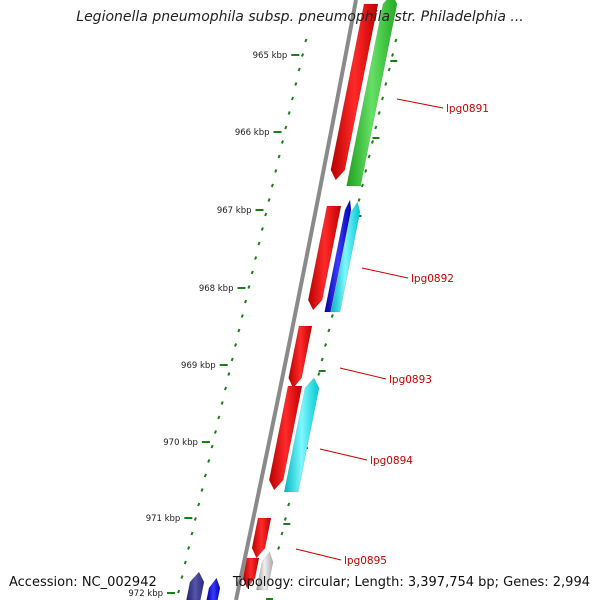  Describe the element at coordinates (265, 571) in the screenshot. I see `similarity-band-gray` at that location.